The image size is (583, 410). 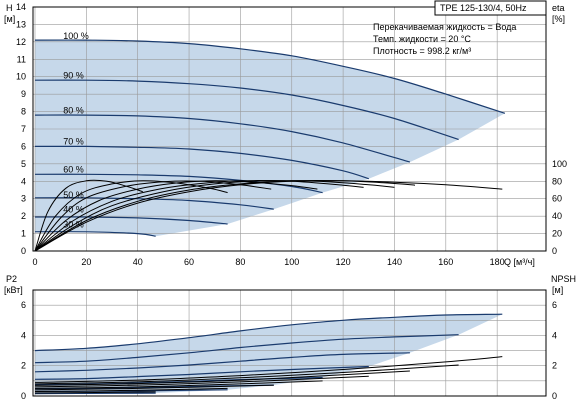 I want to click on head-tick-label: 14, so click(x=21, y=7).